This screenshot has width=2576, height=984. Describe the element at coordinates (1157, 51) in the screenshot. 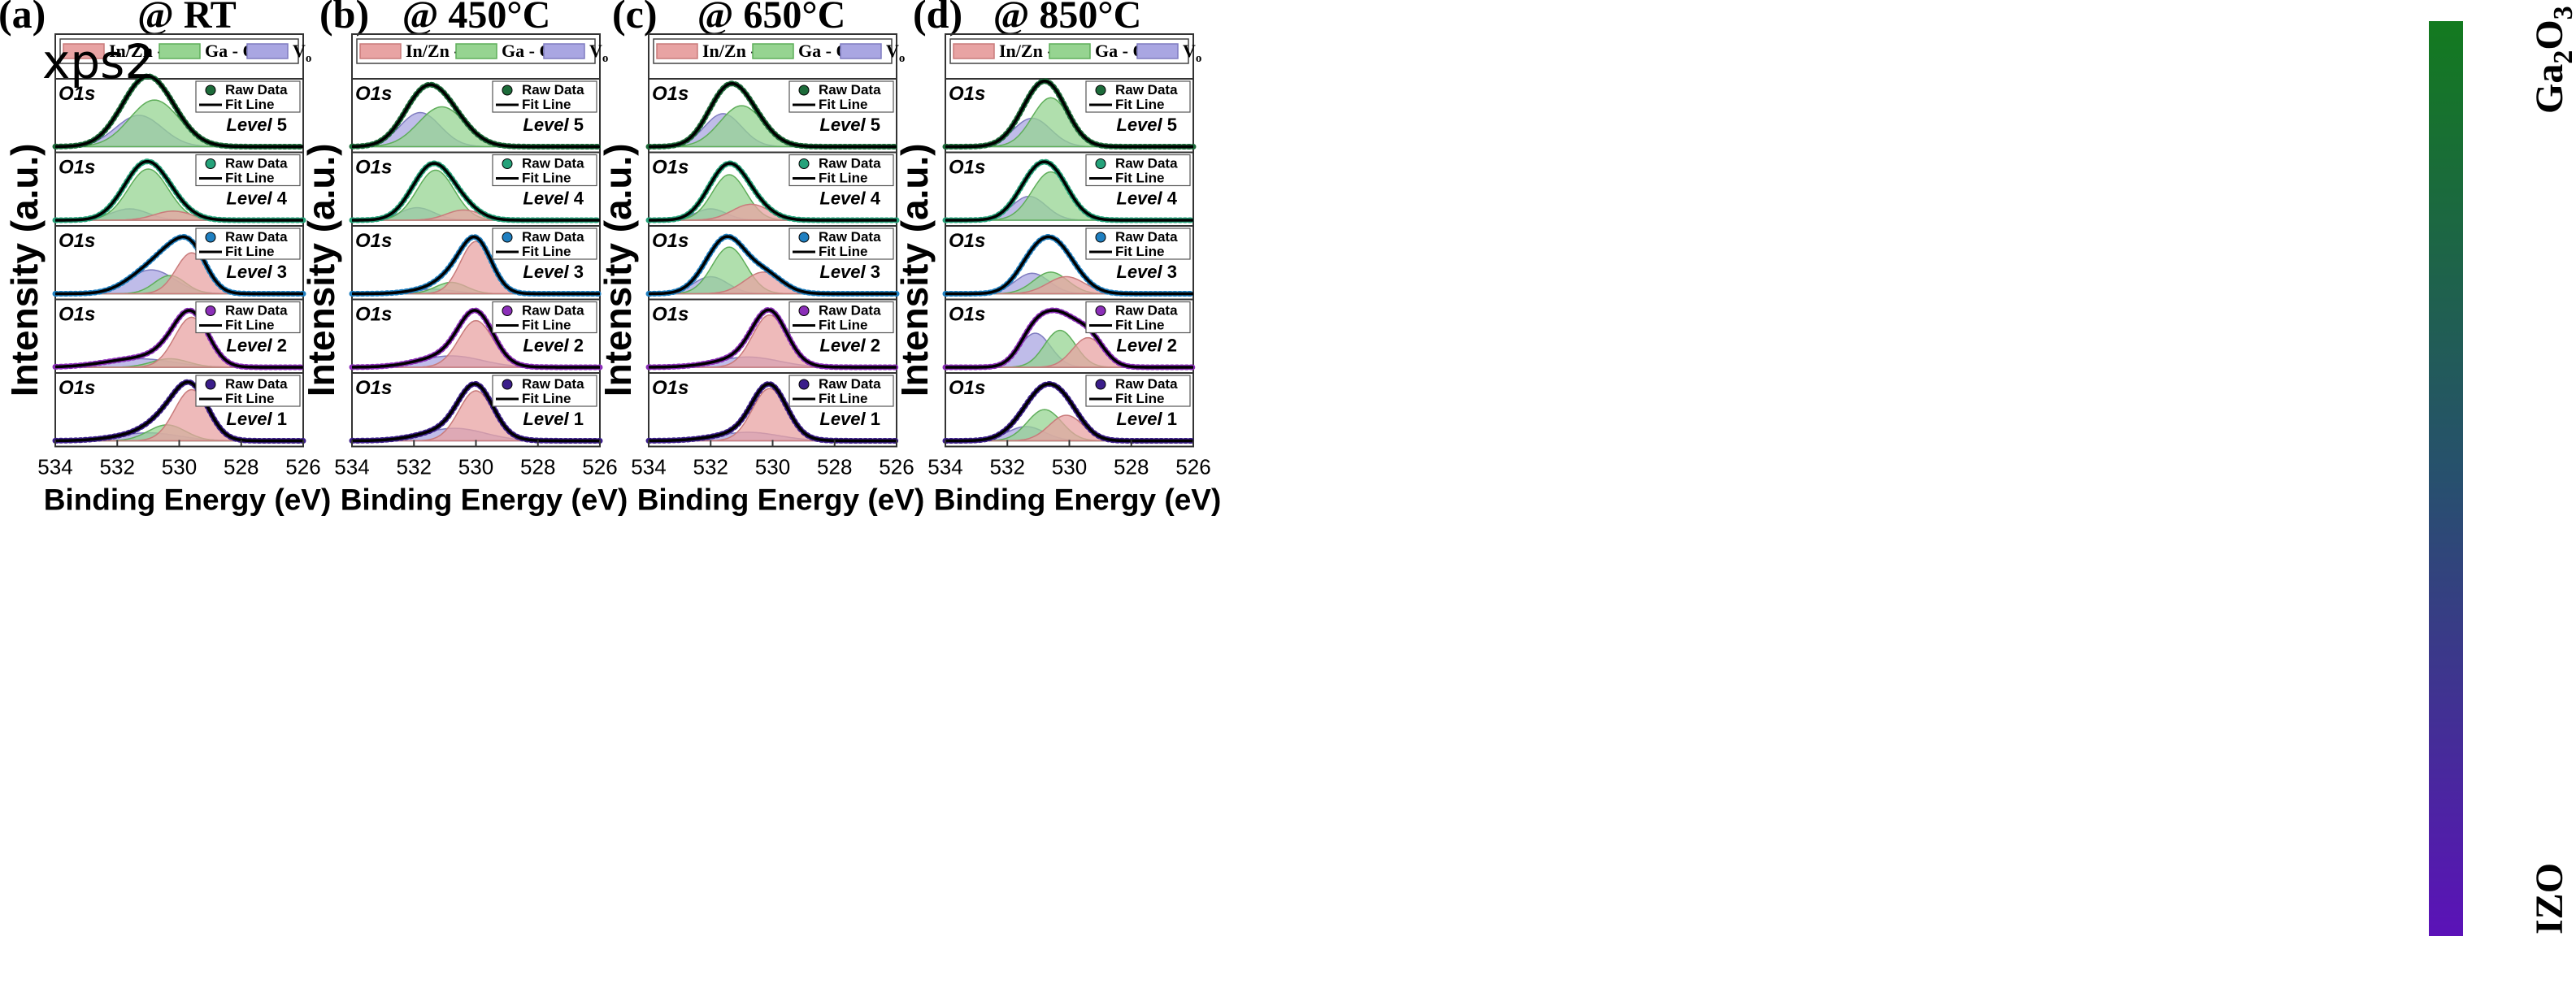

I see `legend-swatch-vo` at that location.